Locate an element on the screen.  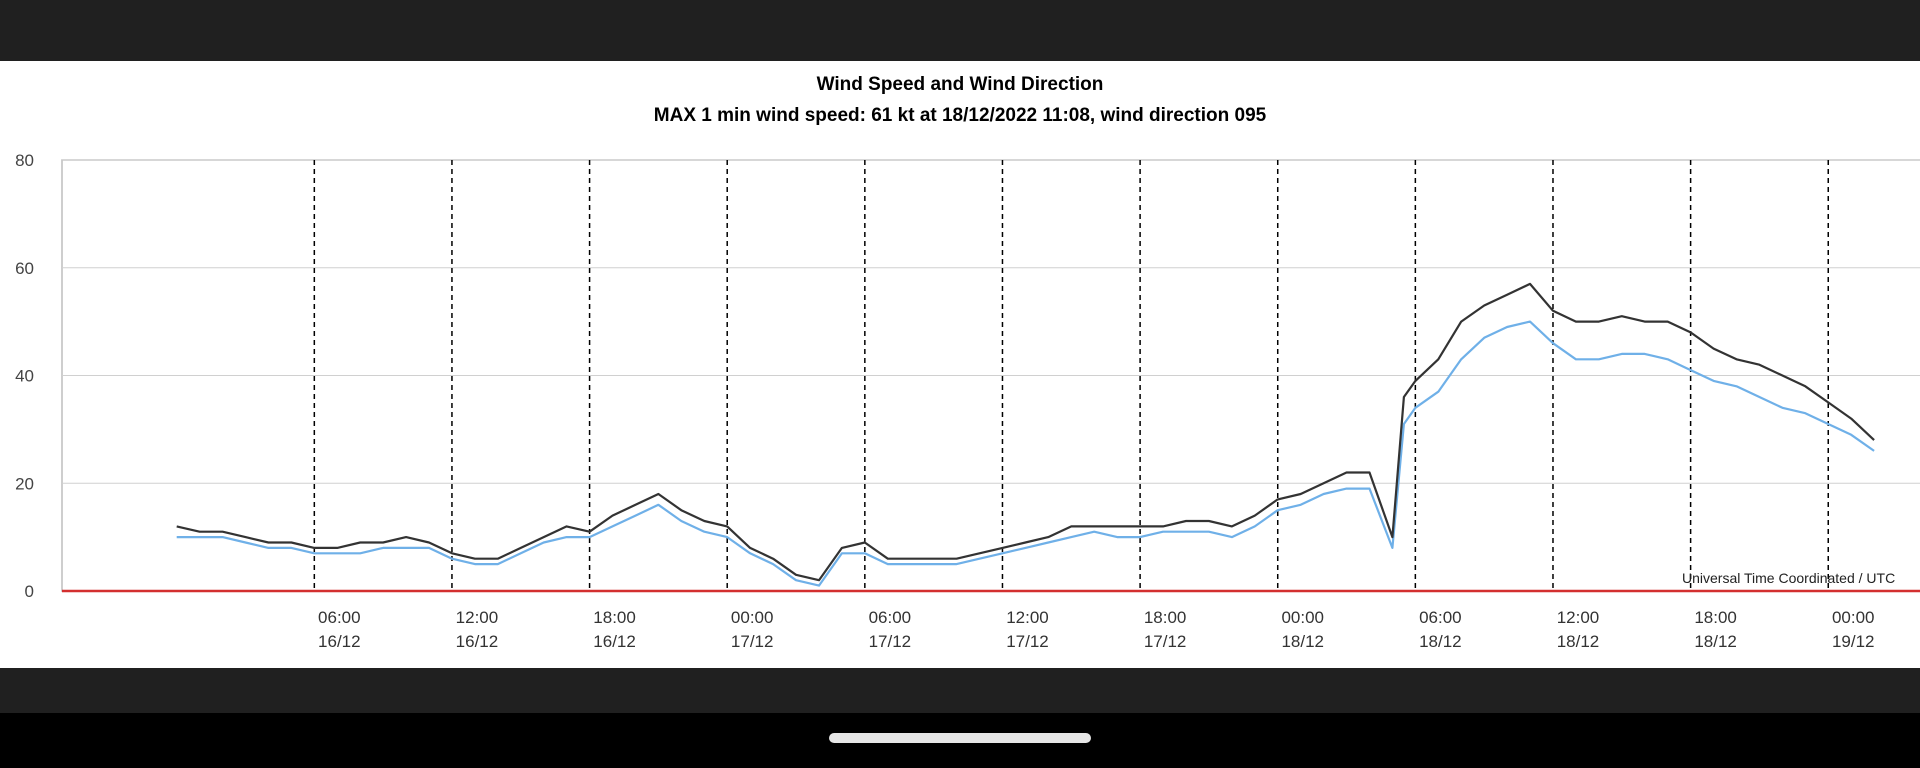
x-tick-date-label: 19/12 is located at coordinates (1853, 641).